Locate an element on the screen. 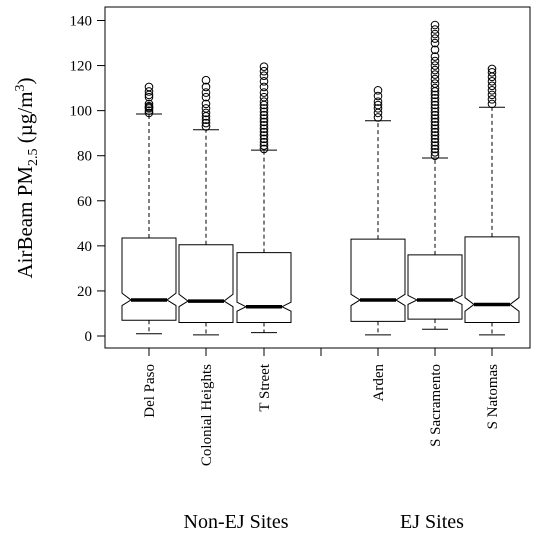 The width and height of the screenshot is (550, 541). x-category-label: S Sacramento is located at coordinates (436, 405).